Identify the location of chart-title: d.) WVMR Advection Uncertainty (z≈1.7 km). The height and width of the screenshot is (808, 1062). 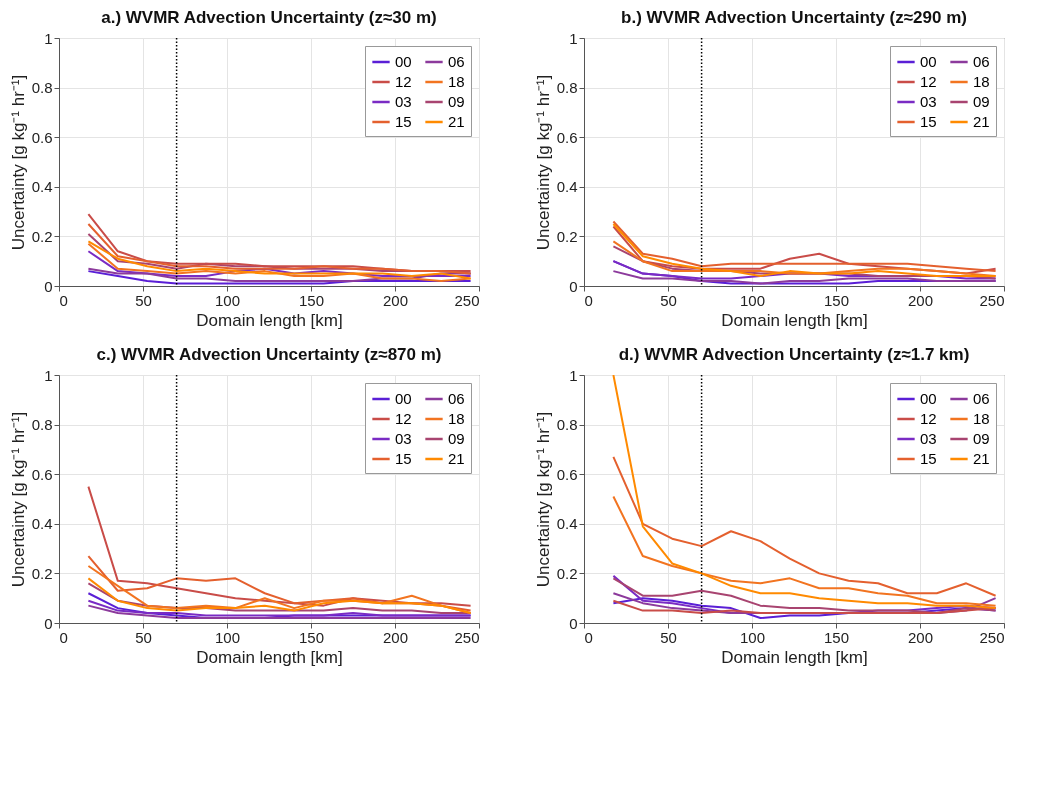
(794, 354).